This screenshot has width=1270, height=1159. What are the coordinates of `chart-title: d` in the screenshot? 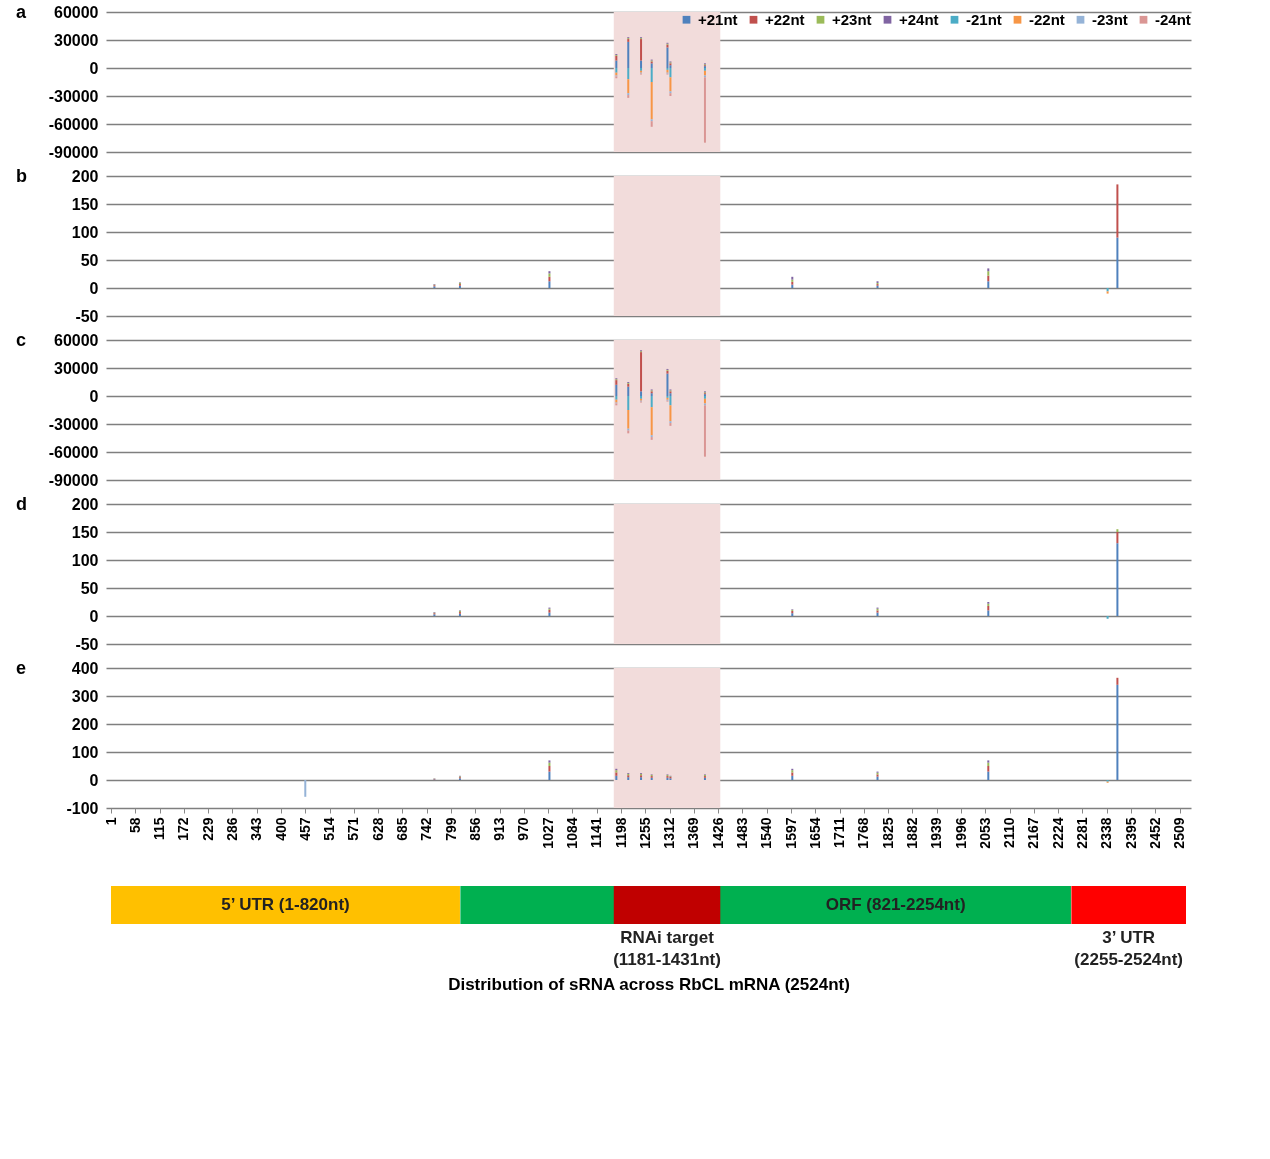 It's located at (21, 504).